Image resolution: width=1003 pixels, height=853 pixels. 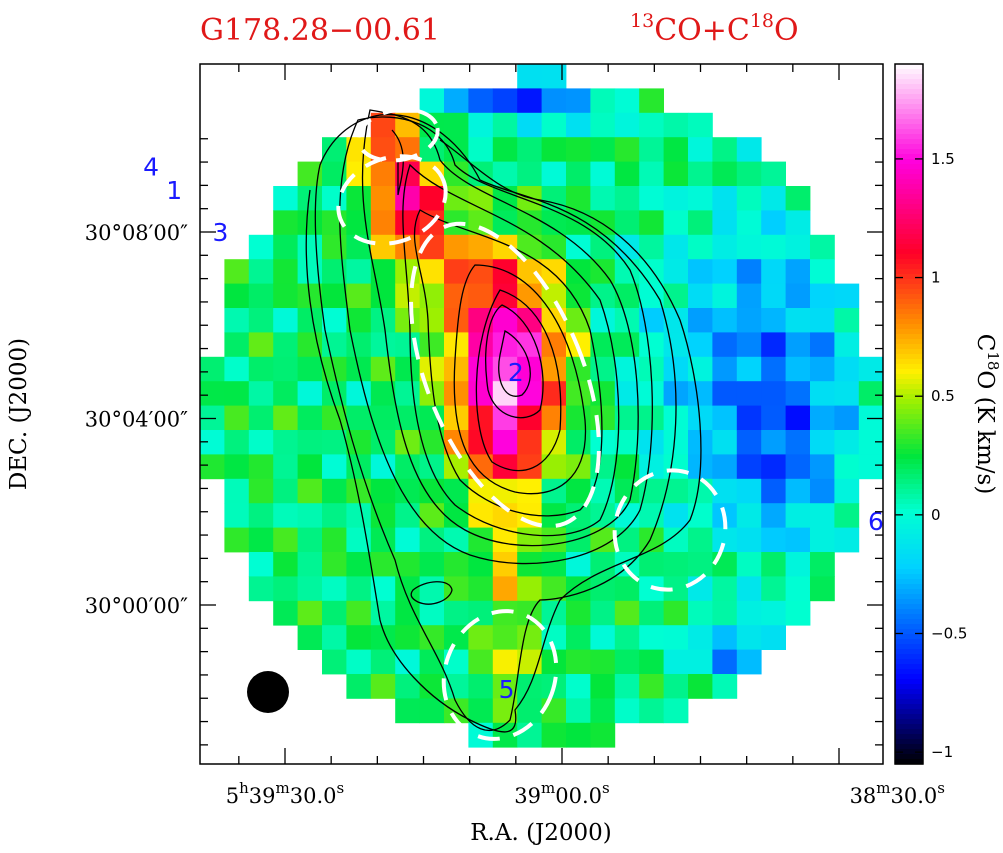 What do you see at coordinates (392, 200) in the screenshot?
I see `source-ellipse` at bounding box center [392, 200].